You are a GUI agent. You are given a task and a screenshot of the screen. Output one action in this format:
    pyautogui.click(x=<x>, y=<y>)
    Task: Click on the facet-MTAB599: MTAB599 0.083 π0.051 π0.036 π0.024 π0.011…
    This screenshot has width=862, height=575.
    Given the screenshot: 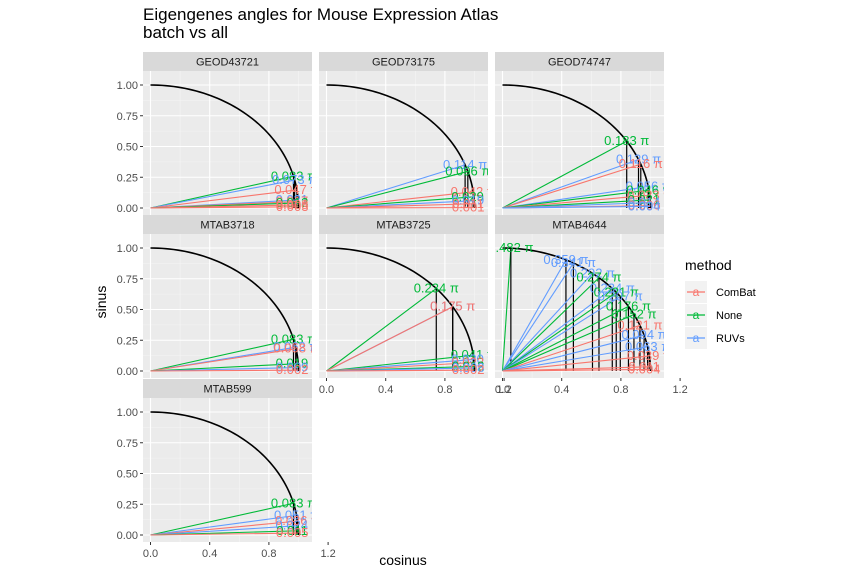 What is the action you would take?
    pyautogui.click(x=226, y=469)
    